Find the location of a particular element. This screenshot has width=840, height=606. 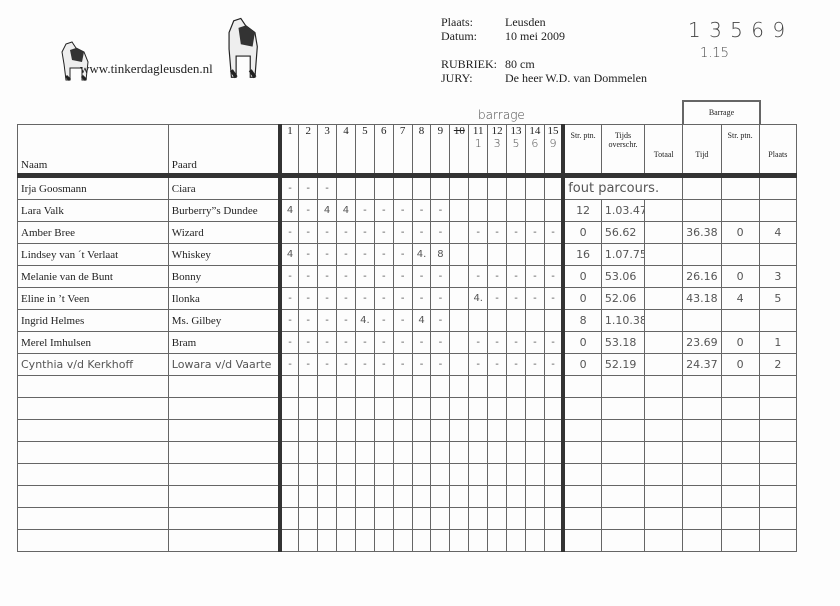

horse-name is located at coordinates (224, 474).